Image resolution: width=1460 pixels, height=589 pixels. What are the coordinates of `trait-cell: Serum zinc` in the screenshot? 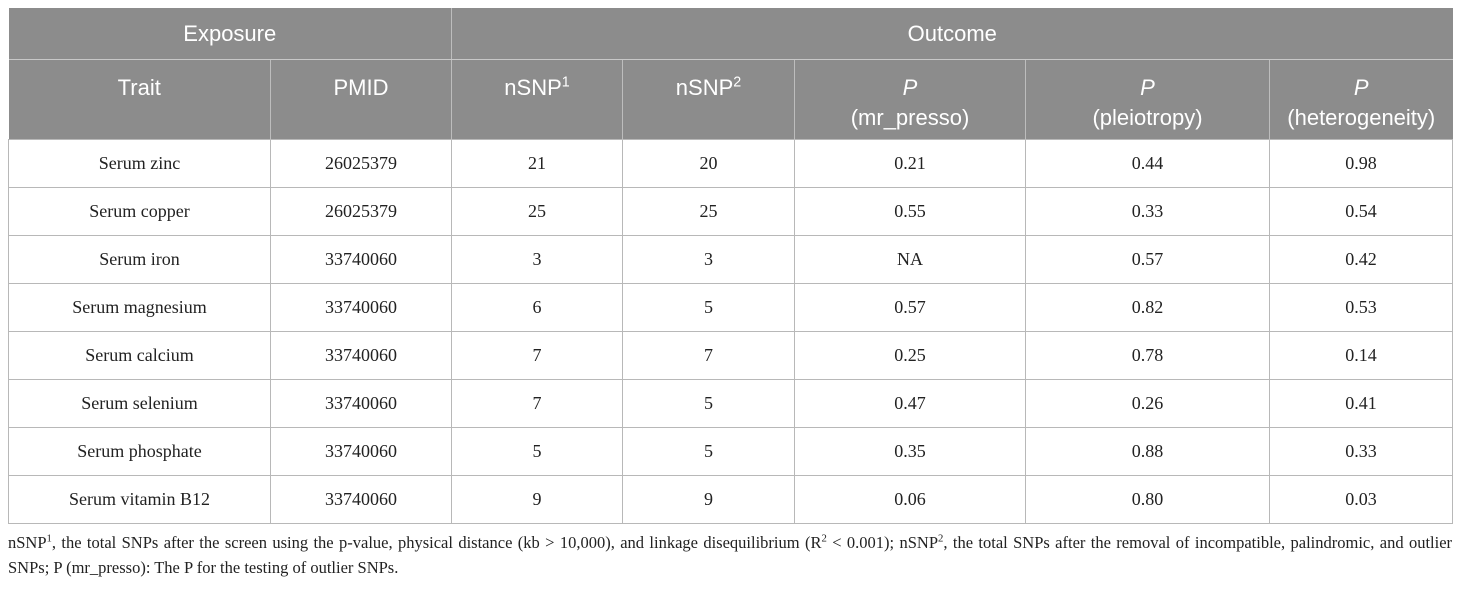 It's located at (139, 163).